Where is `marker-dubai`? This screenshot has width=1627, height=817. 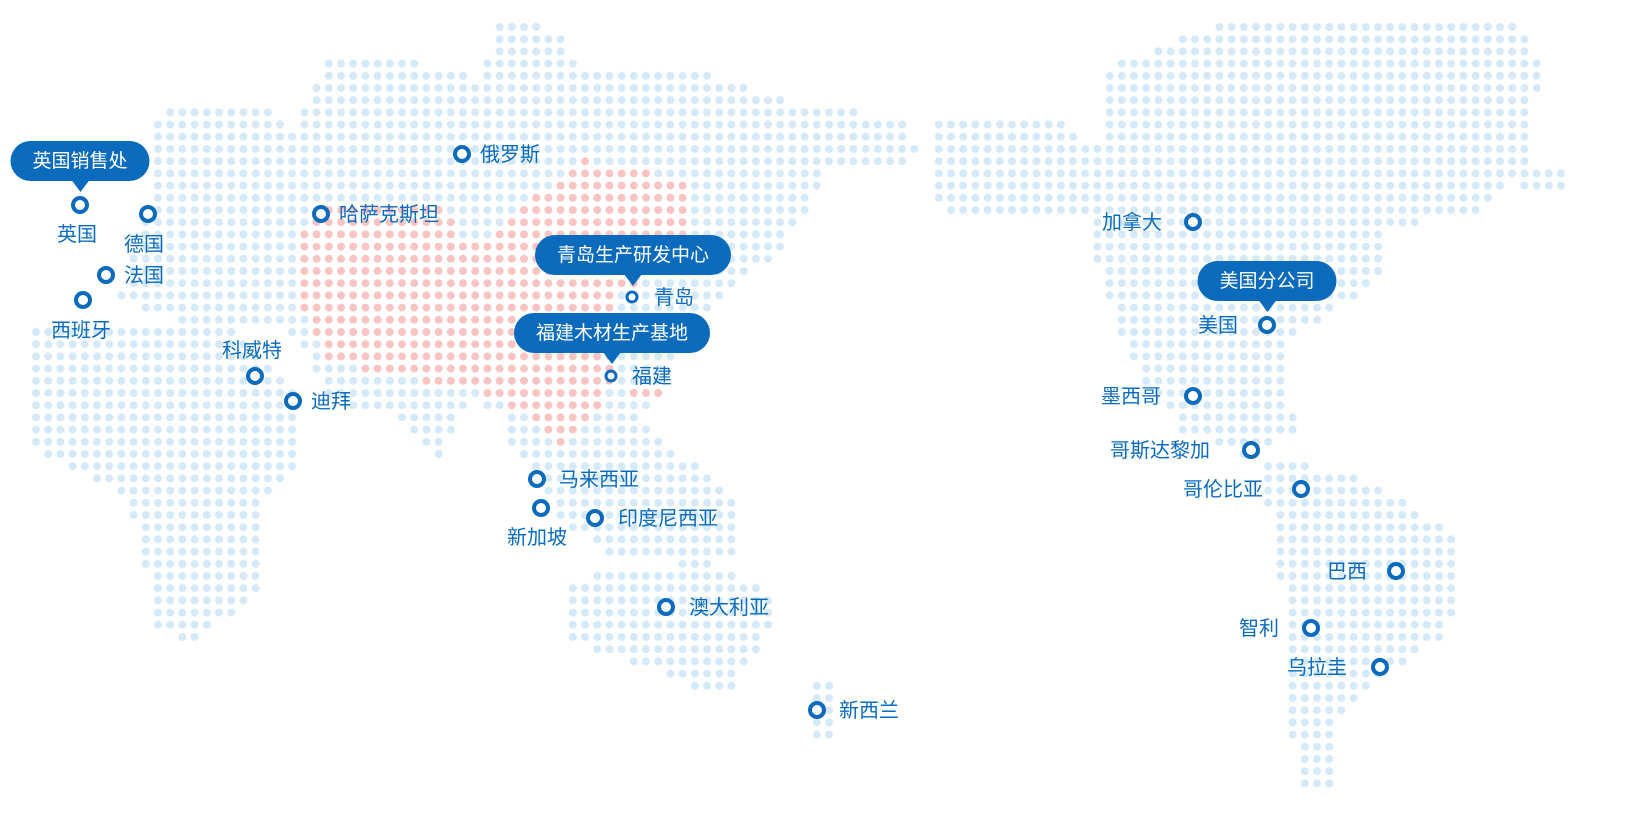
marker-dubai is located at coordinates (293, 401).